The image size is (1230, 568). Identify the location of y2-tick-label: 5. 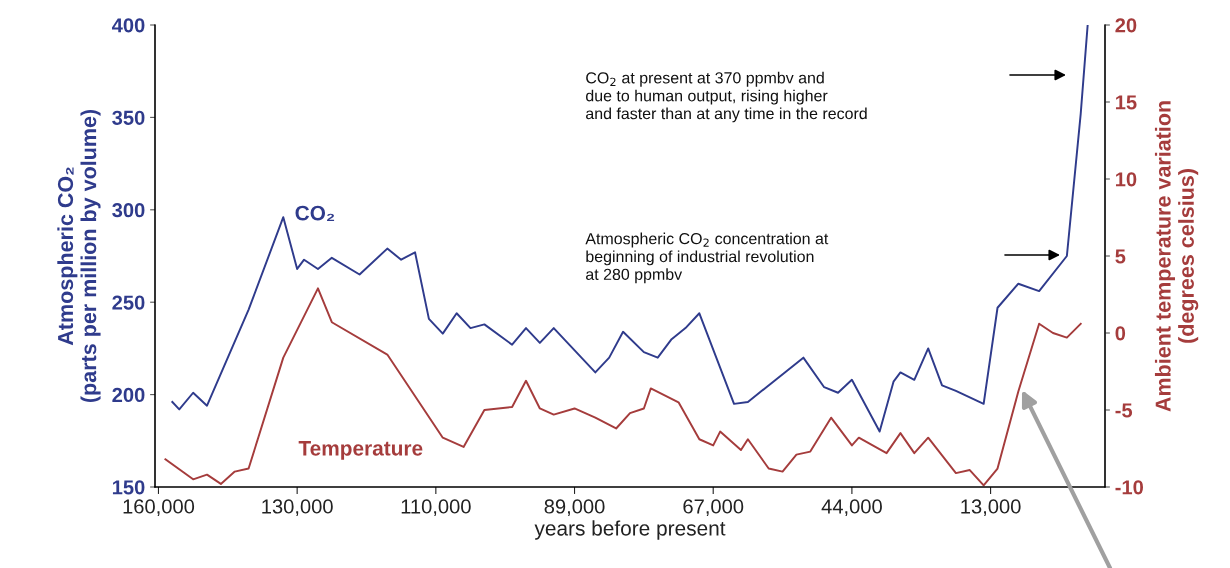
(1120, 256).